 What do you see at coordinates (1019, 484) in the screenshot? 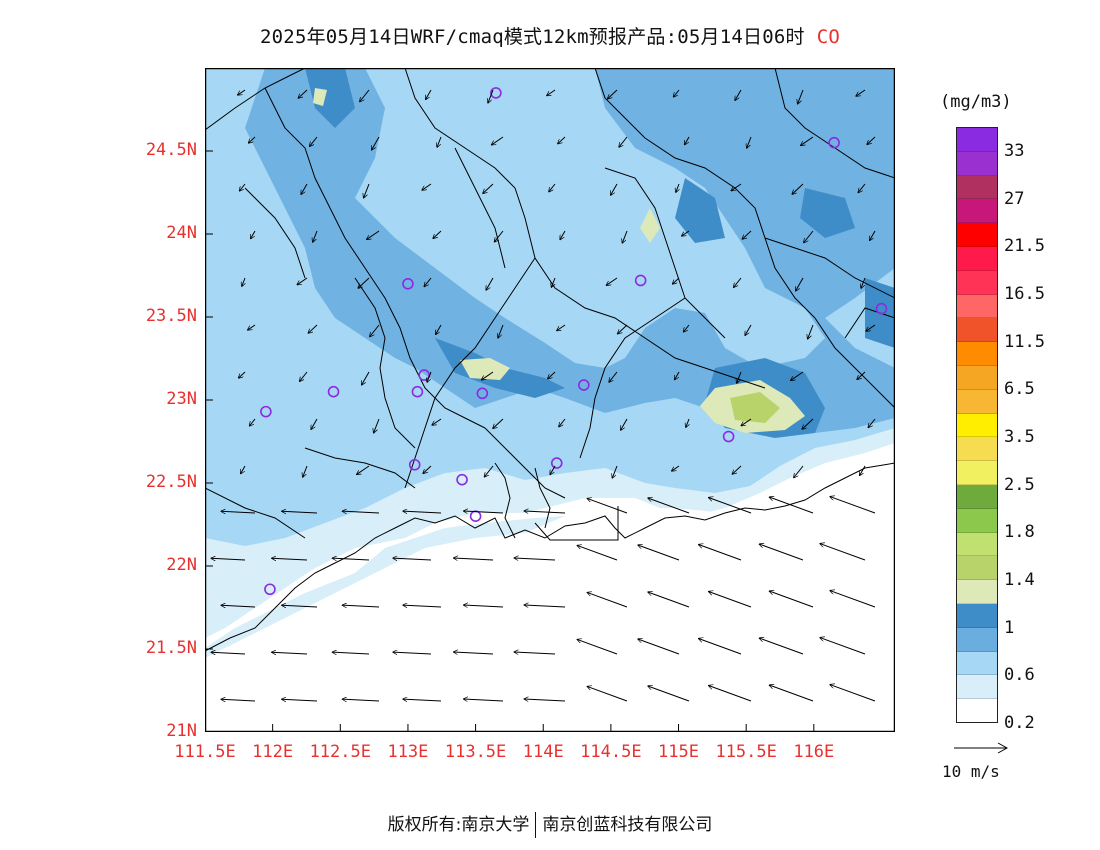
I see `legend-label: 2.5` at bounding box center [1019, 484].